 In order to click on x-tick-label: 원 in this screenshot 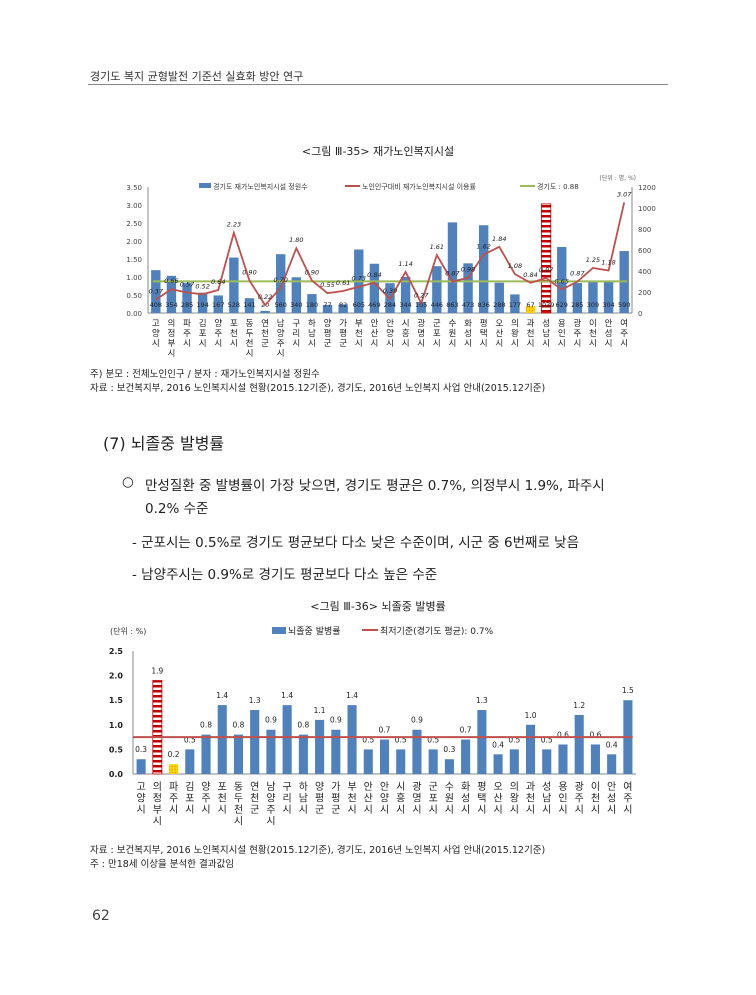, I will do `click(453, 334)`.